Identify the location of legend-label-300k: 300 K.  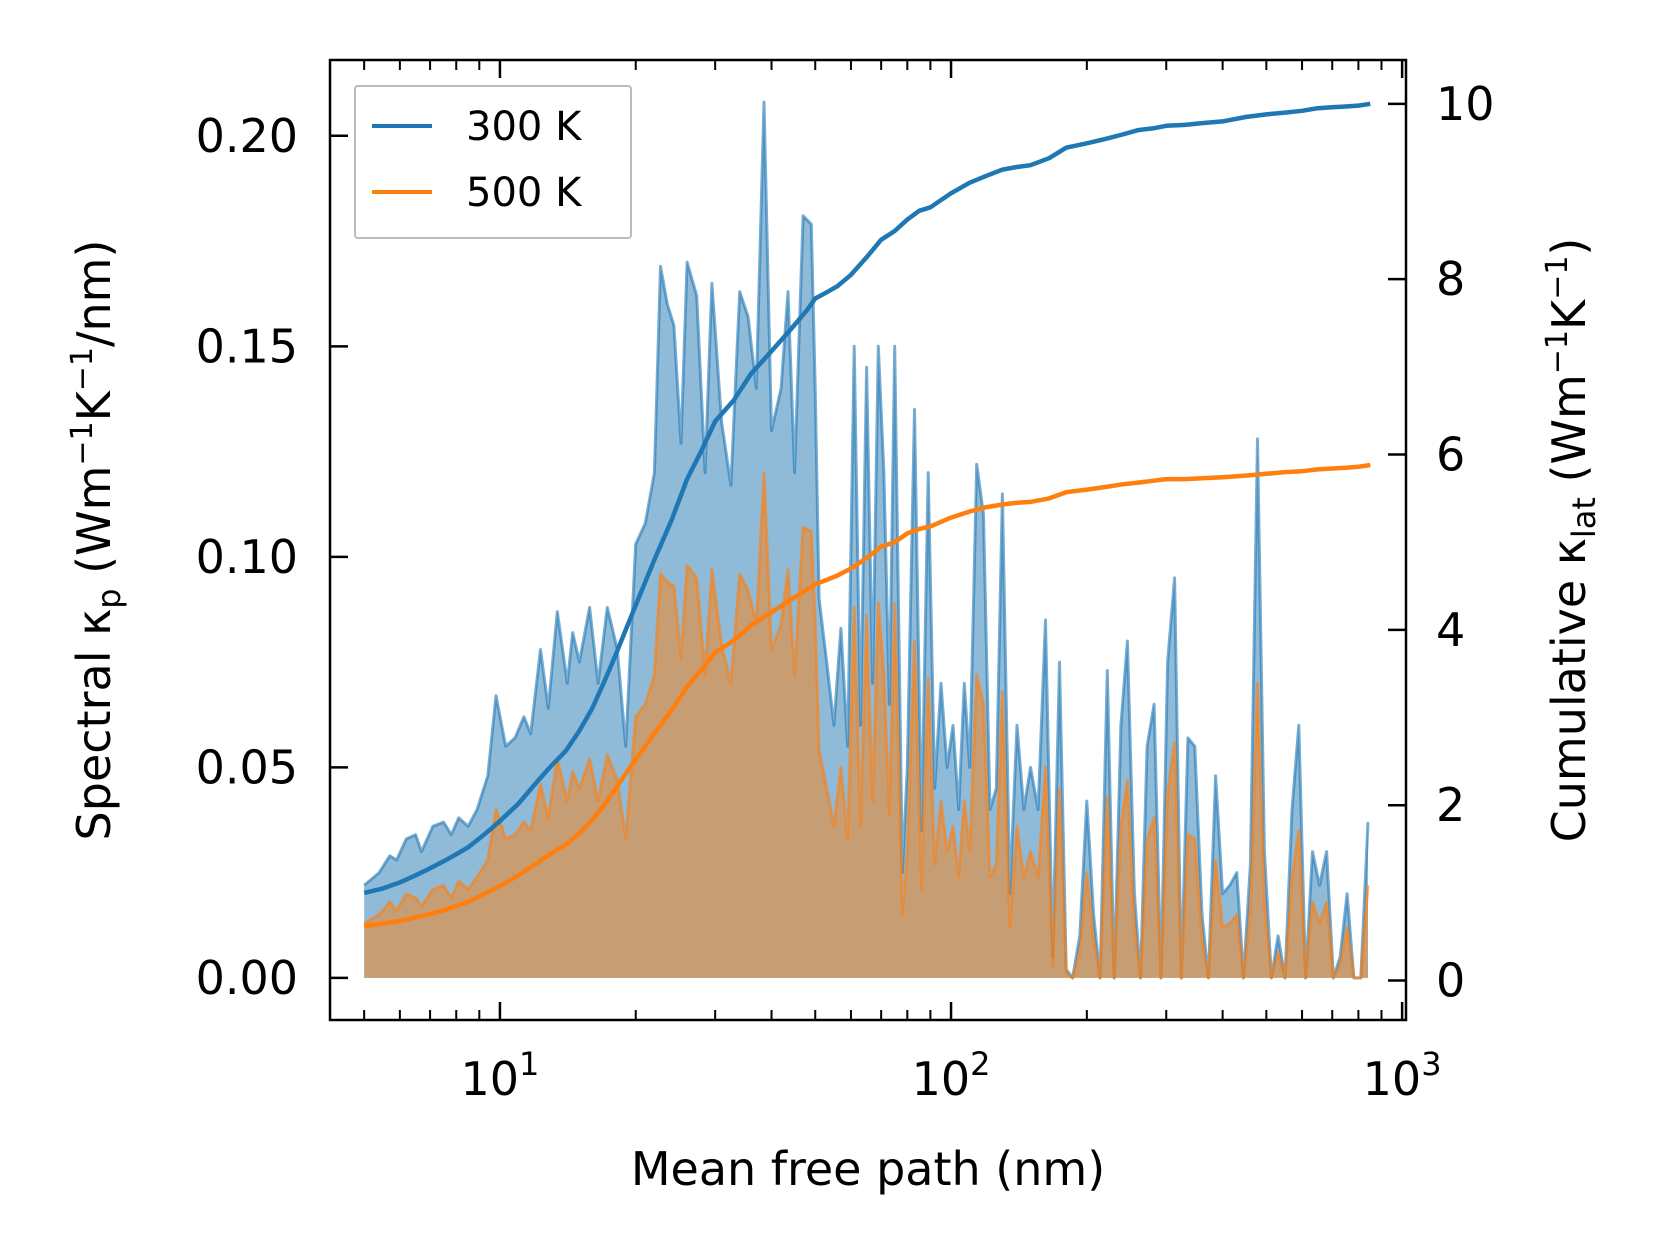
(524, 127).